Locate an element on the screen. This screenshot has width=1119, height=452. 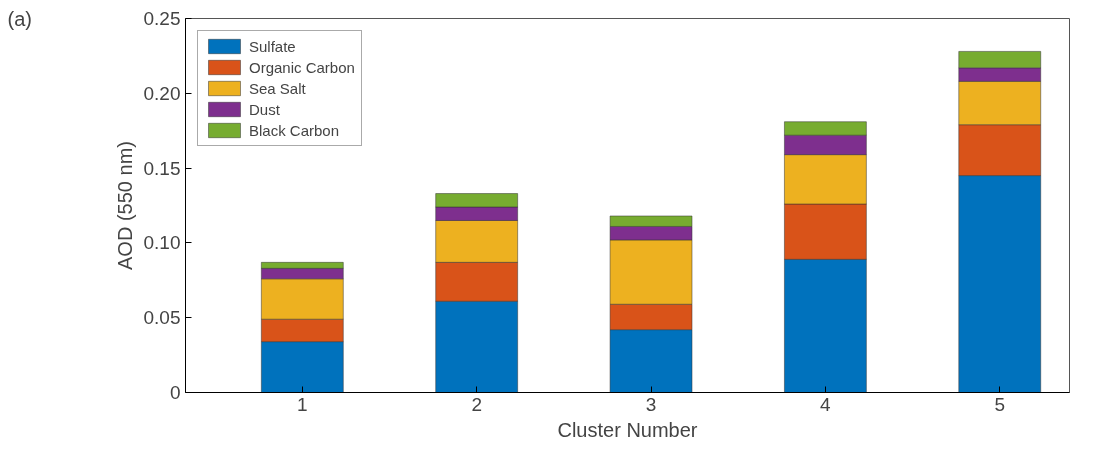
legend-label: Dust is located at coordinates (264, 109).